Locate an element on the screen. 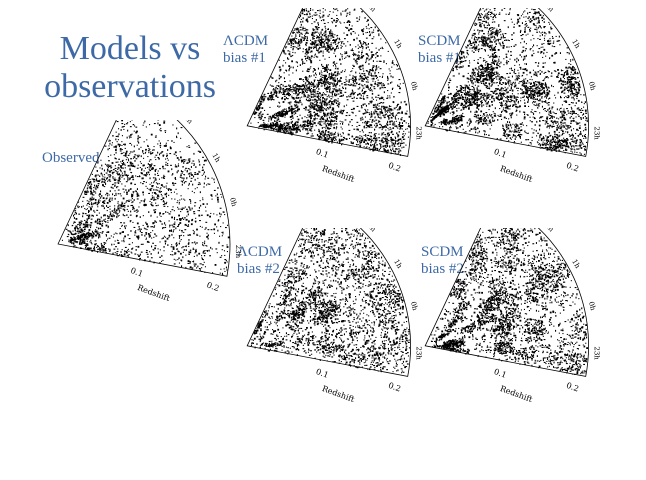 This screenshot has width=646, height=480. label-observed: Observed is located at coordinates (70, 158).